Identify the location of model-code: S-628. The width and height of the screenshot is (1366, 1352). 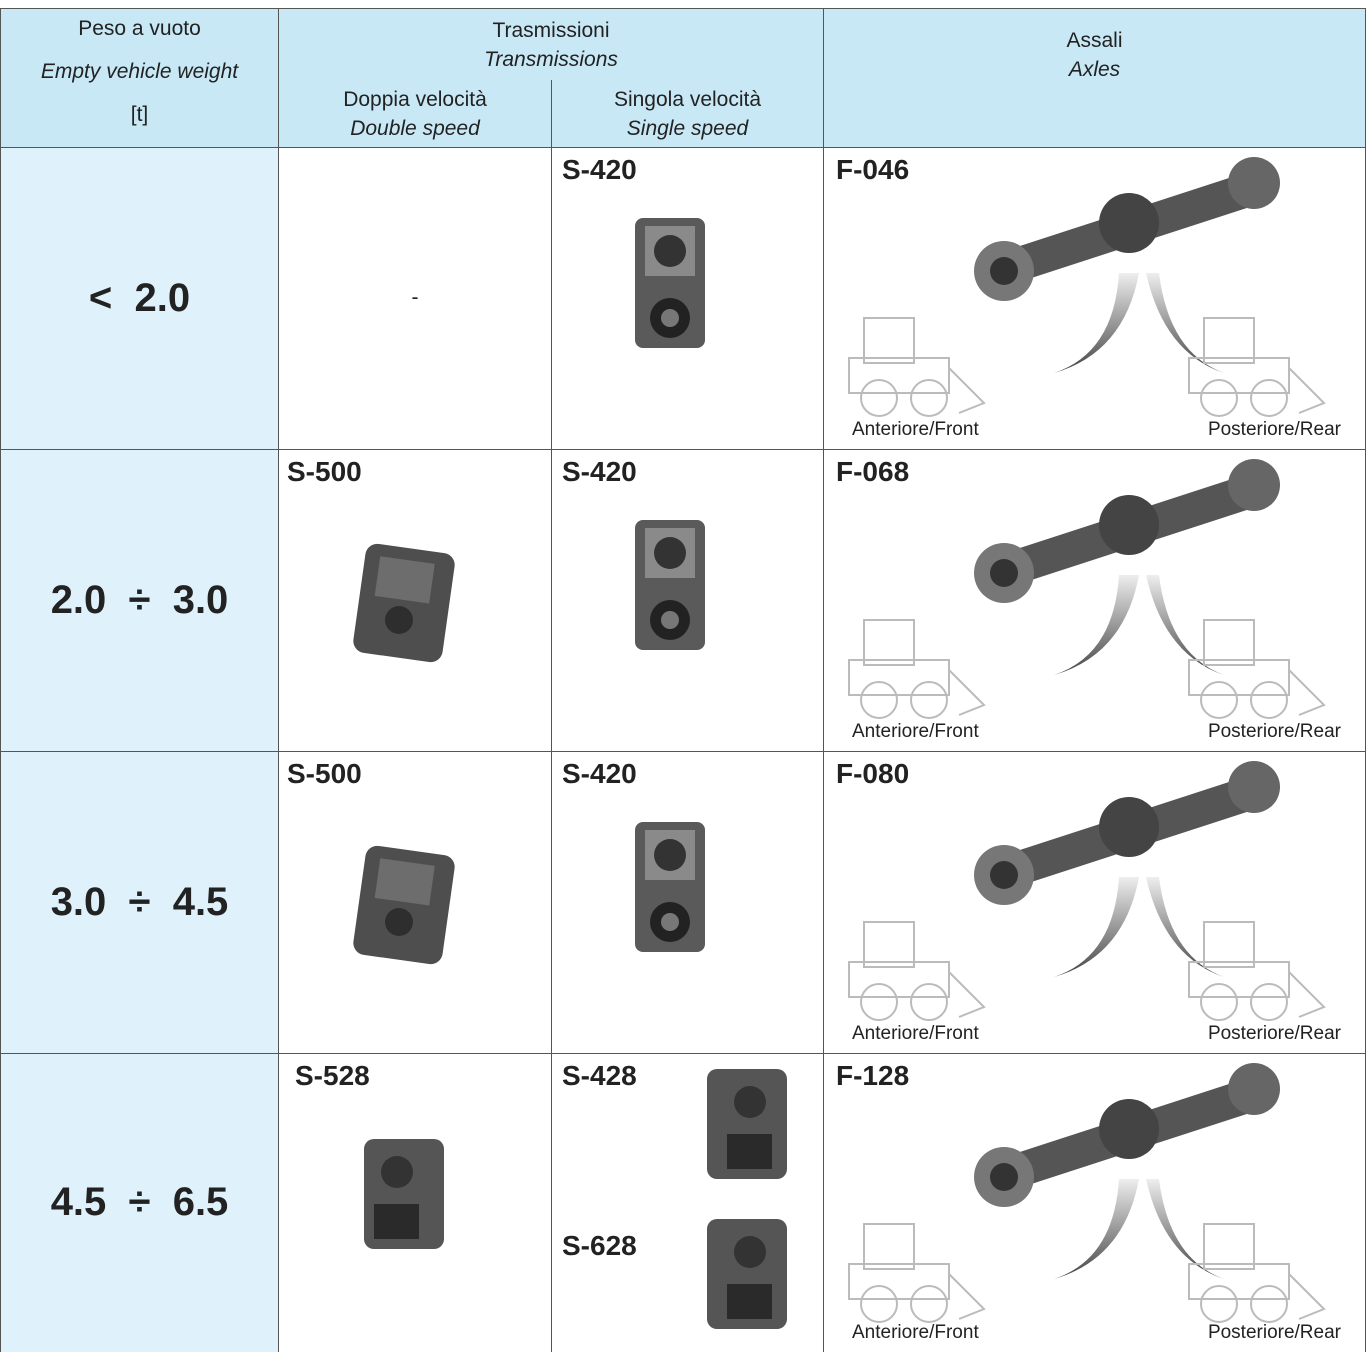
(599, 1245).